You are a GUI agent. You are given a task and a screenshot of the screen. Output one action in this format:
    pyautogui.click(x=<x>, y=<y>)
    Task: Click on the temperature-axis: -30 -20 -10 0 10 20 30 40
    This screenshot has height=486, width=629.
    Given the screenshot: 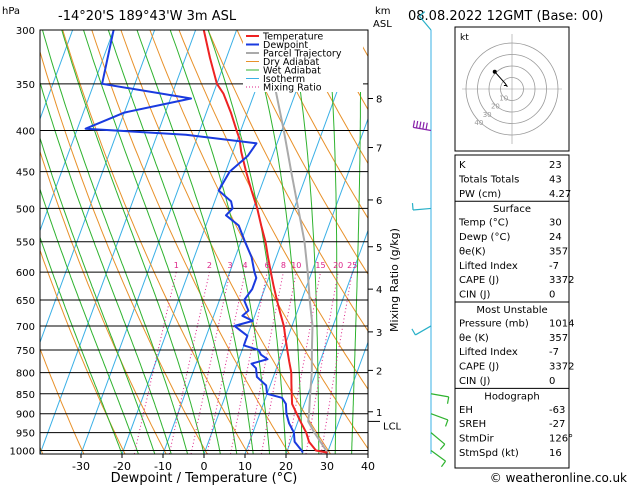 What is the action you would take?
    pyautogui.click(x=223, y=463)
    